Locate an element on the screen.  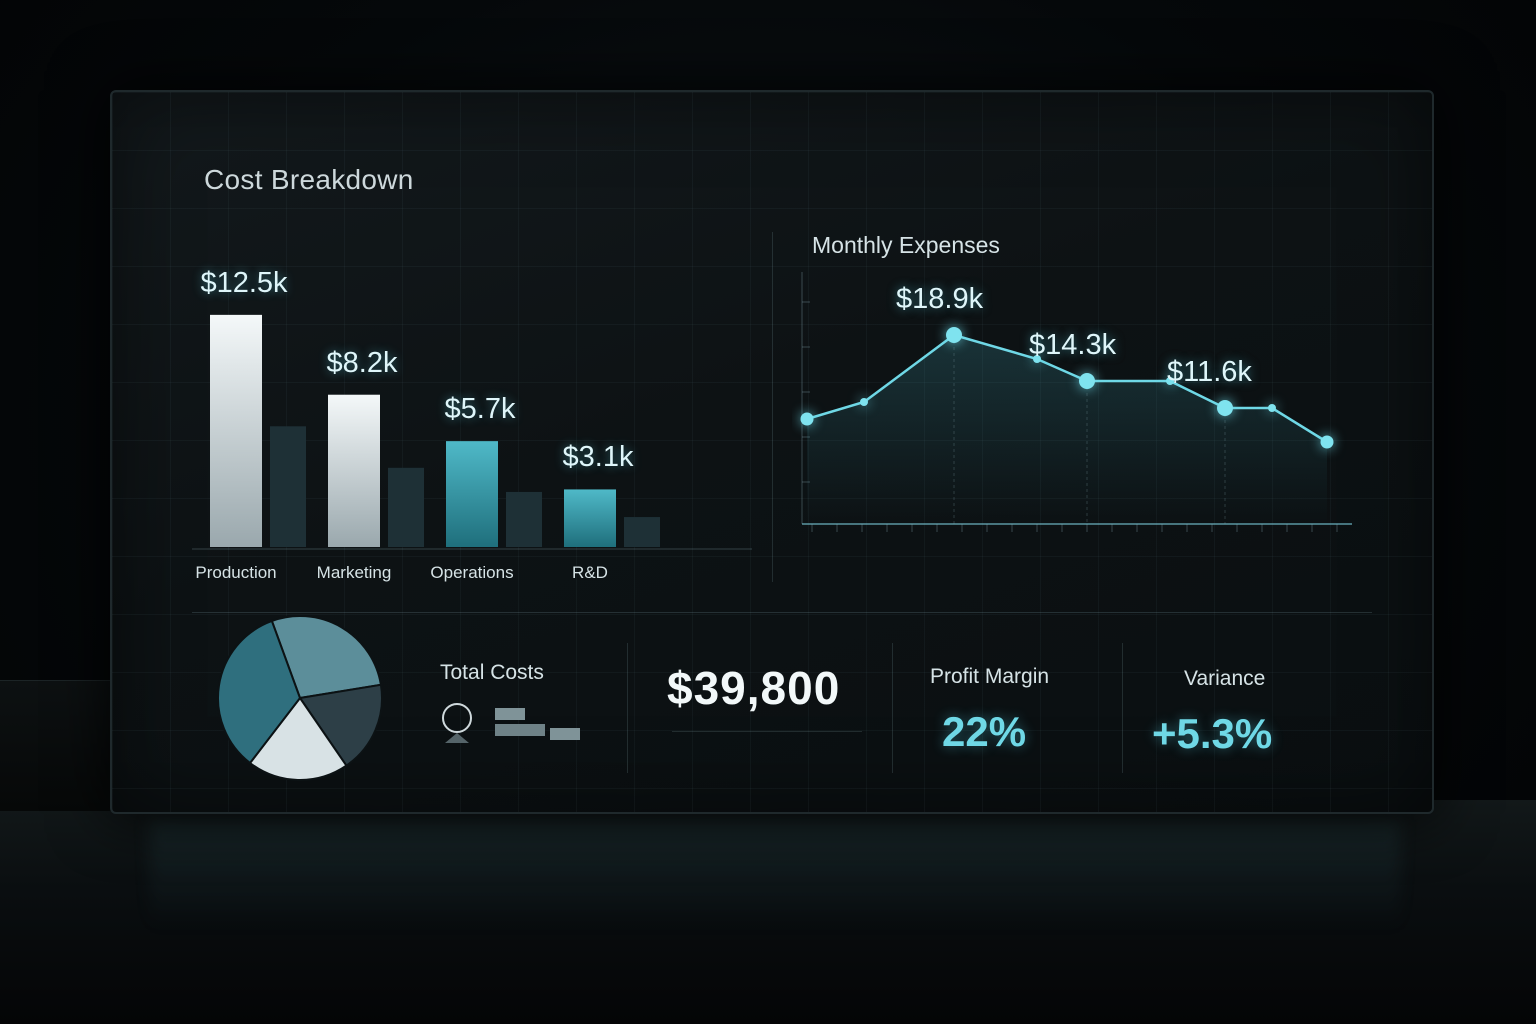
cost-bar-chart is located at coordinates (472, 402).